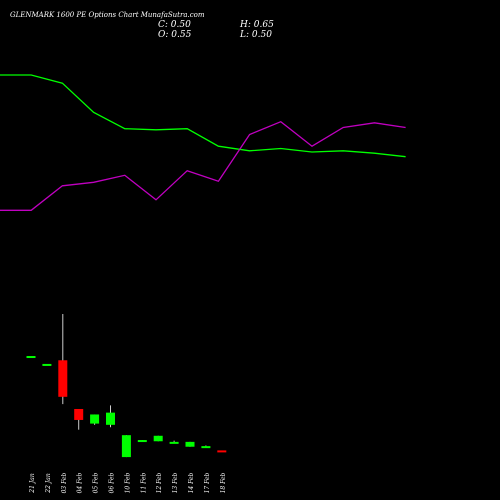 Image resolution: width=500 pixels, height=500 pixels. I want to click on low-value: 0.50, so click(261, 35).